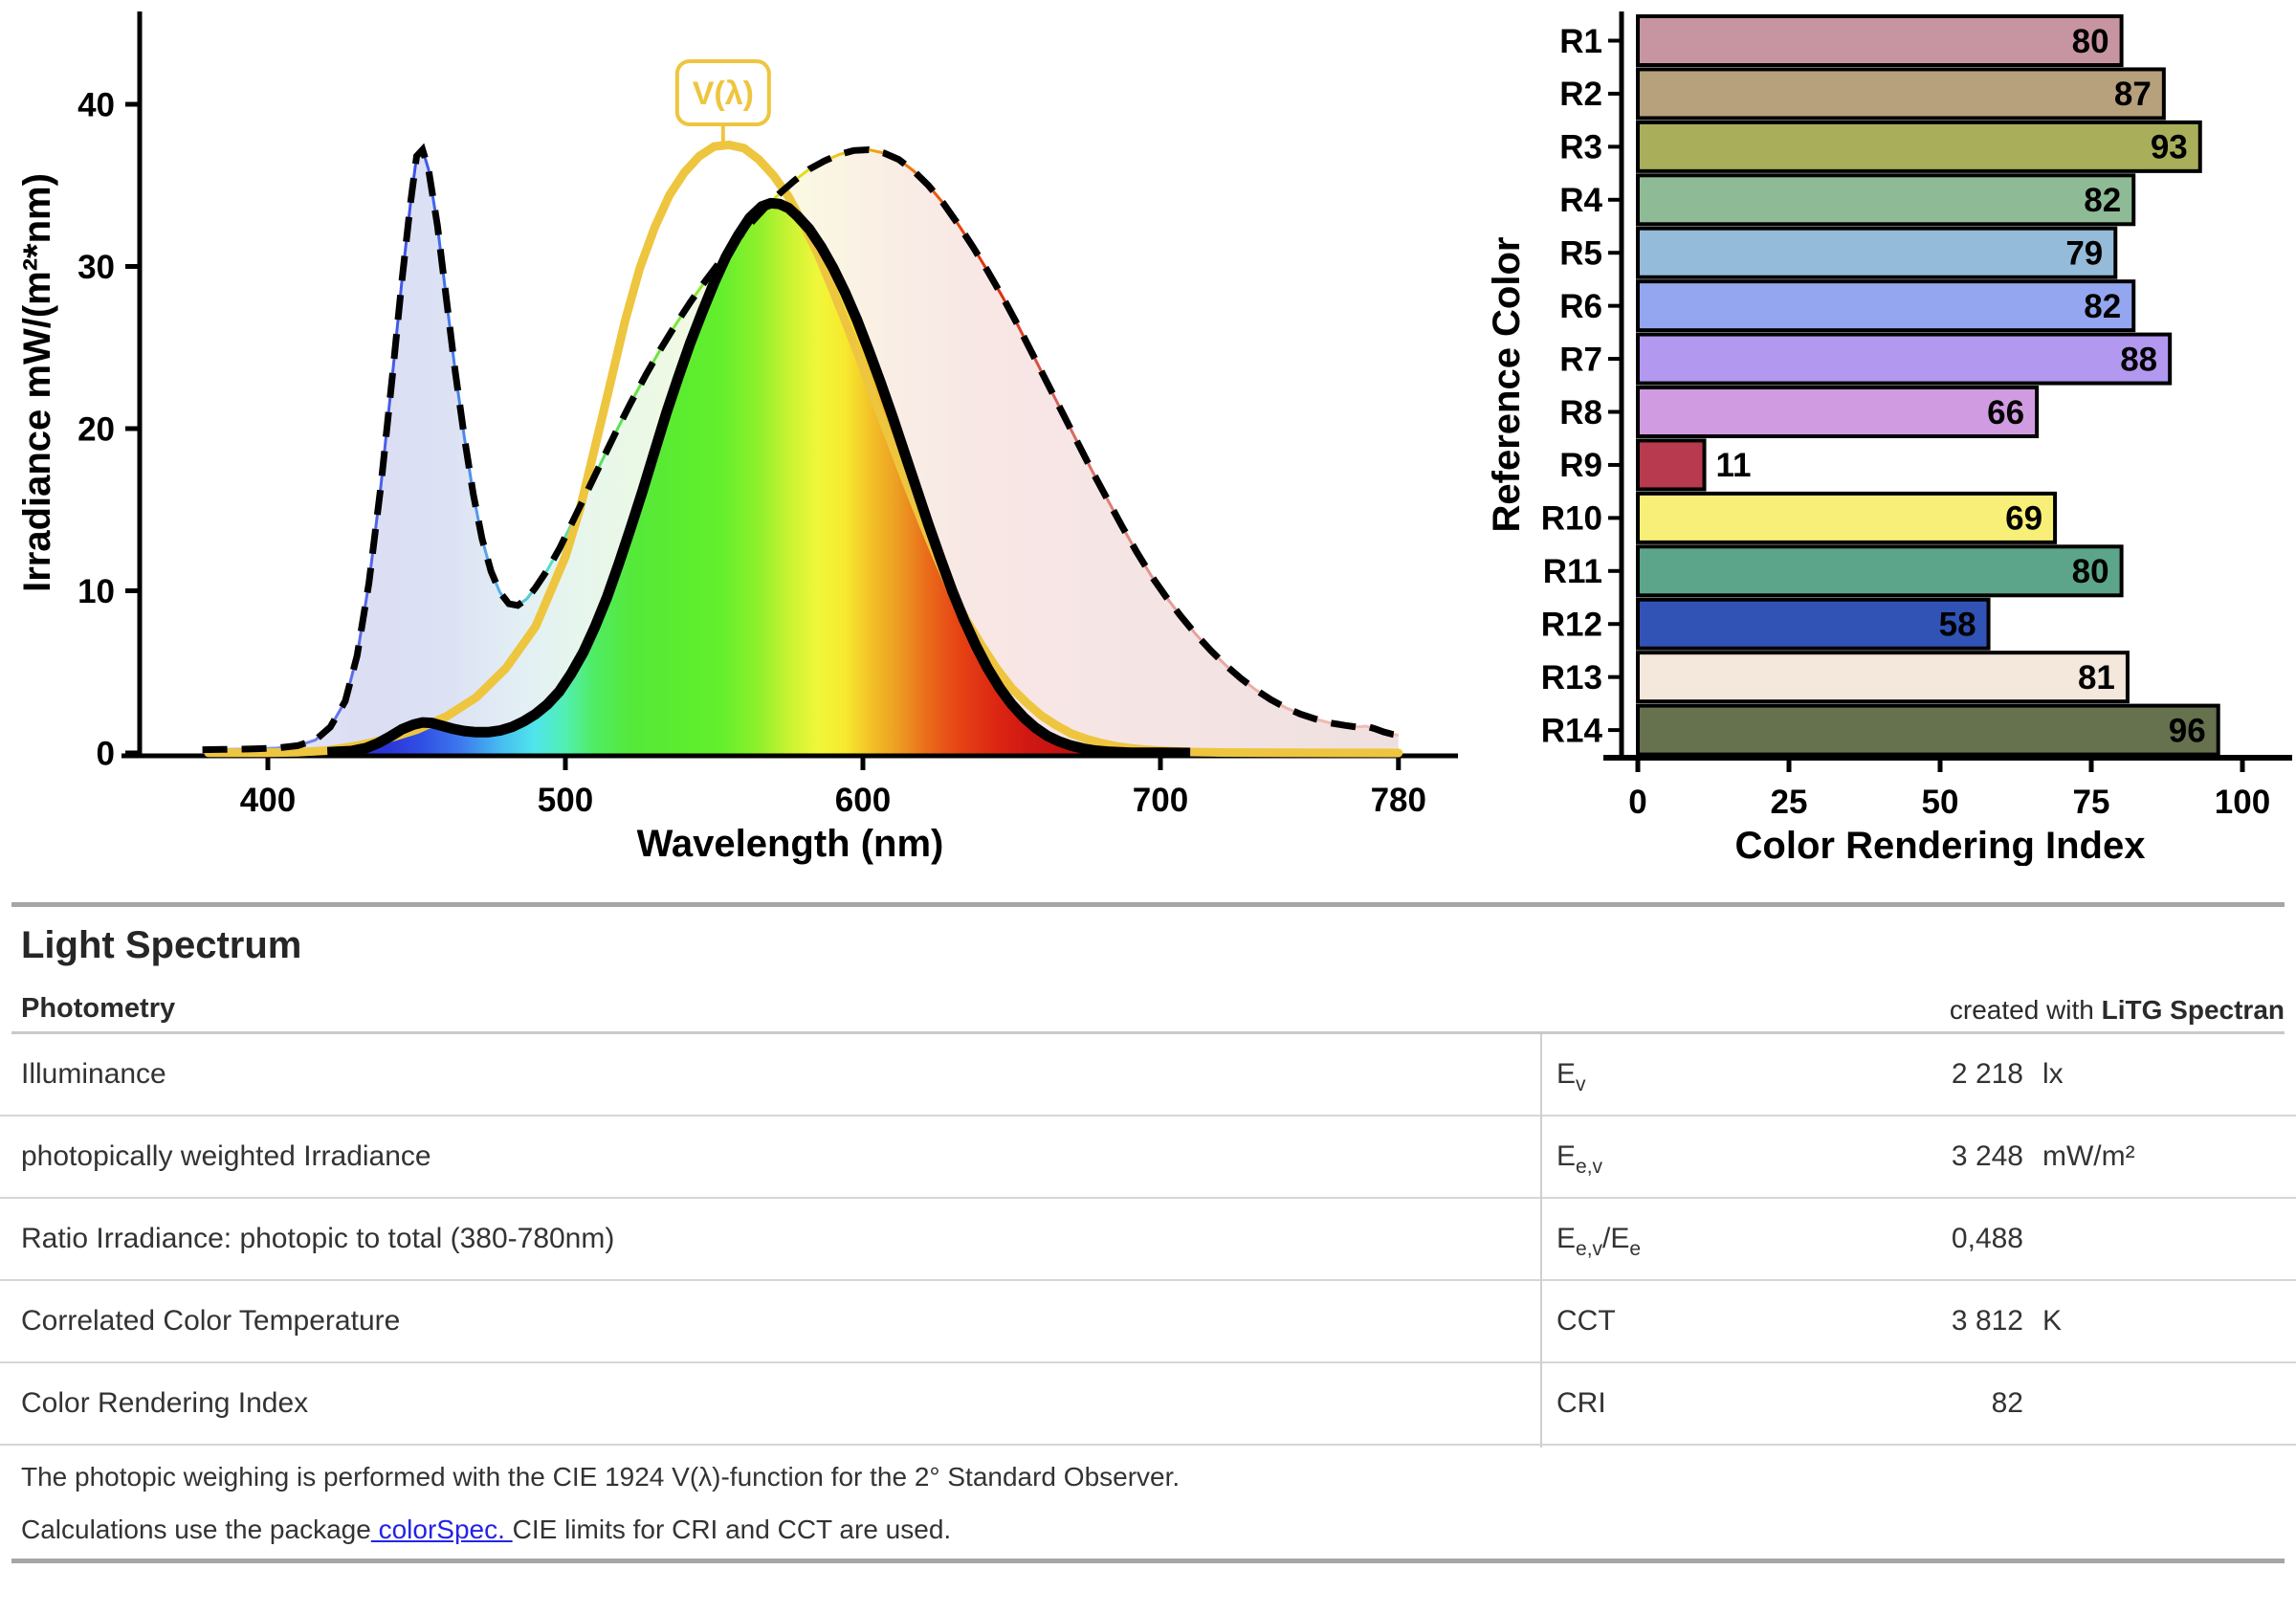 Image resolution: width=2296 pixels, height=1614 pixels. Describe the element at coordinates (96, 267) in the screenshot. I see `y-tick-label: 30` at that location.